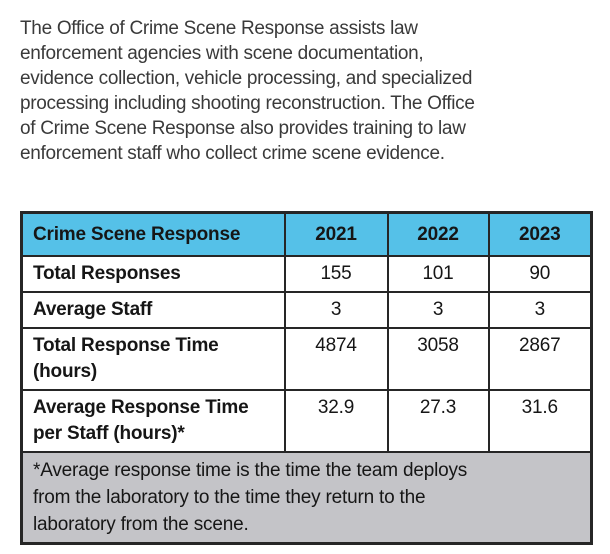  What do you see at coordinates (438, 274) in the screenshot?
I see `cell-value: 101` at bounding box center [438, 274].